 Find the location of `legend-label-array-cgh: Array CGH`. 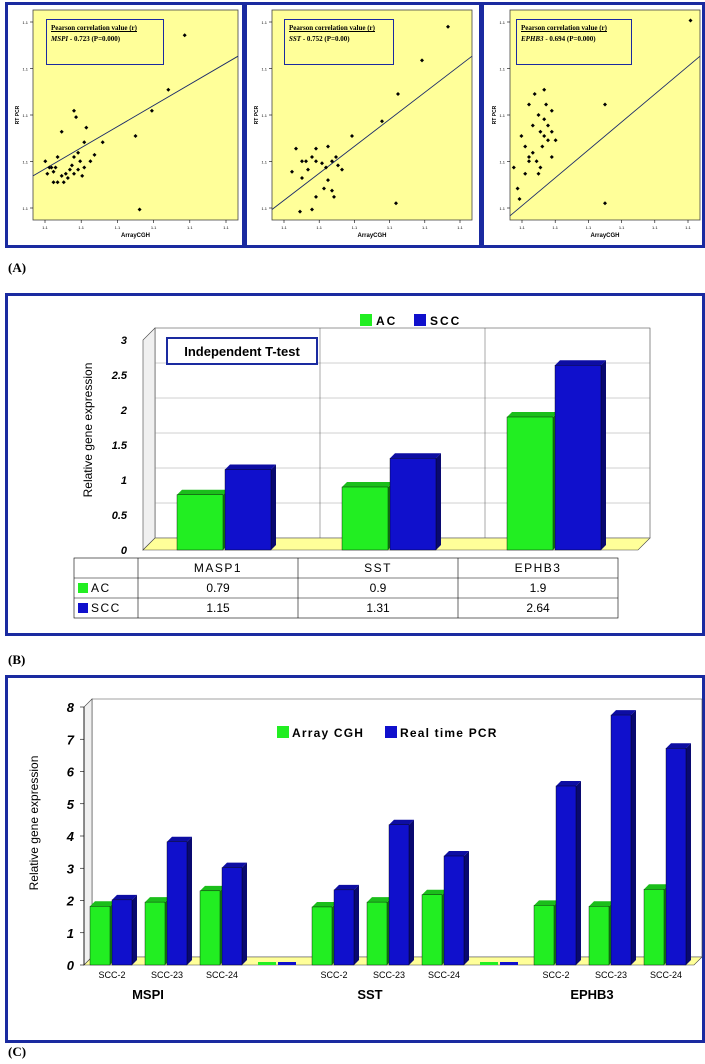

legend-label-array-cgh: Array CGH is located at coordinates (328, 733).